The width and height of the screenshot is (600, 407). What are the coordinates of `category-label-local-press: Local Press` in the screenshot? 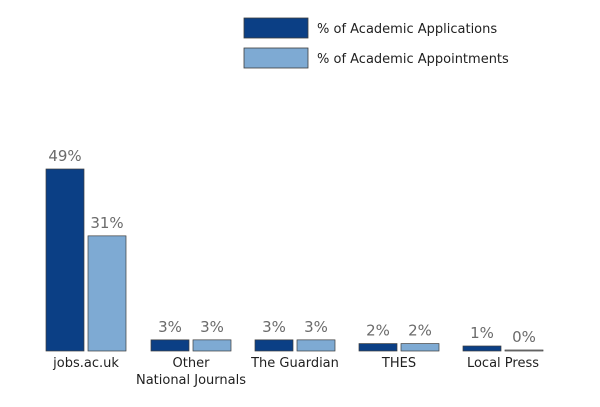 It's located at (503, 363).